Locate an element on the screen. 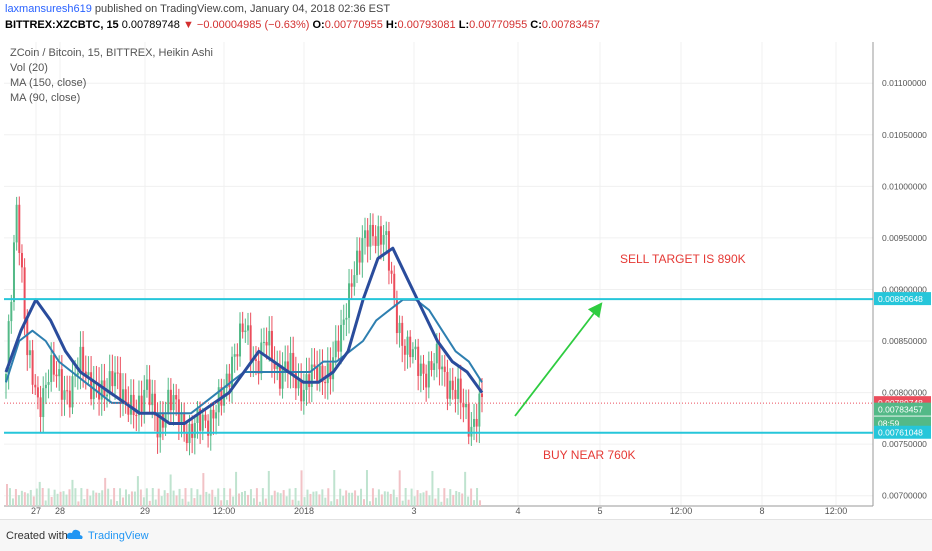 Image resolution: width=932 pixels, height=551 pixels. y-tick-label: 0.00700000 is located at coordinates (904, 496).